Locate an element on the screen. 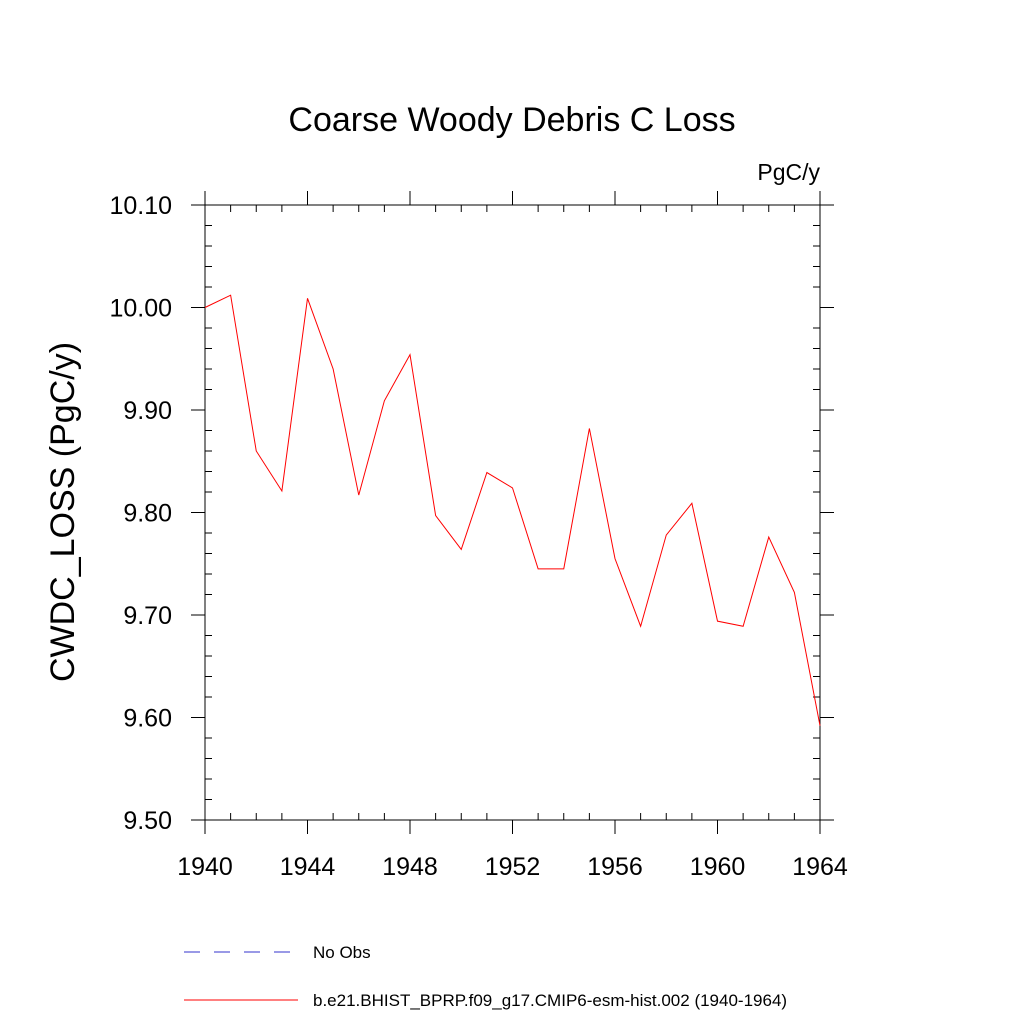  x-tick-label: 1940 is located at coordinates (205, 867).